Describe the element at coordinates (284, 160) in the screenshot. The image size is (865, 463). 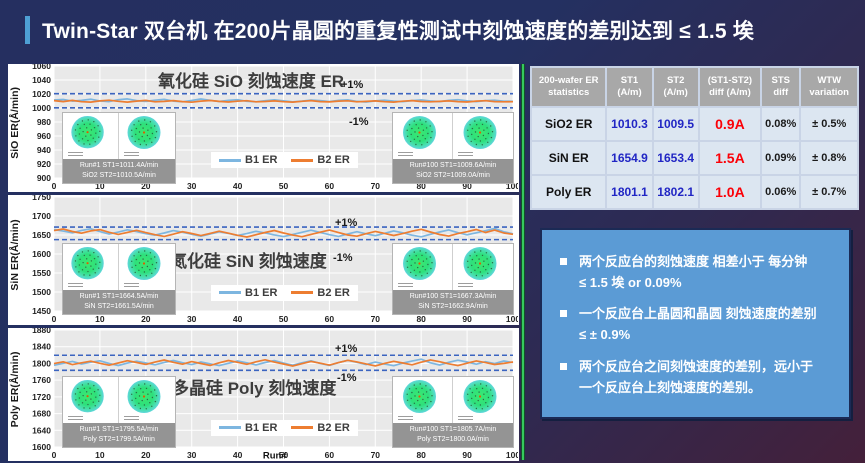
I see `chart-legend: B1 ER B2 ER` at that location.